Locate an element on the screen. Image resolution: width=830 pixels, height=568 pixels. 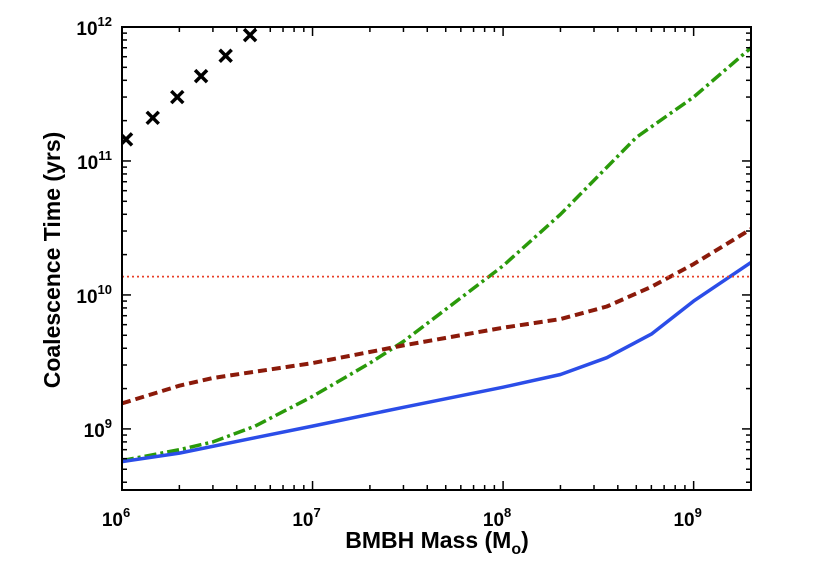
y-tick-label-9: 109 is located at coordinates (98, 429).